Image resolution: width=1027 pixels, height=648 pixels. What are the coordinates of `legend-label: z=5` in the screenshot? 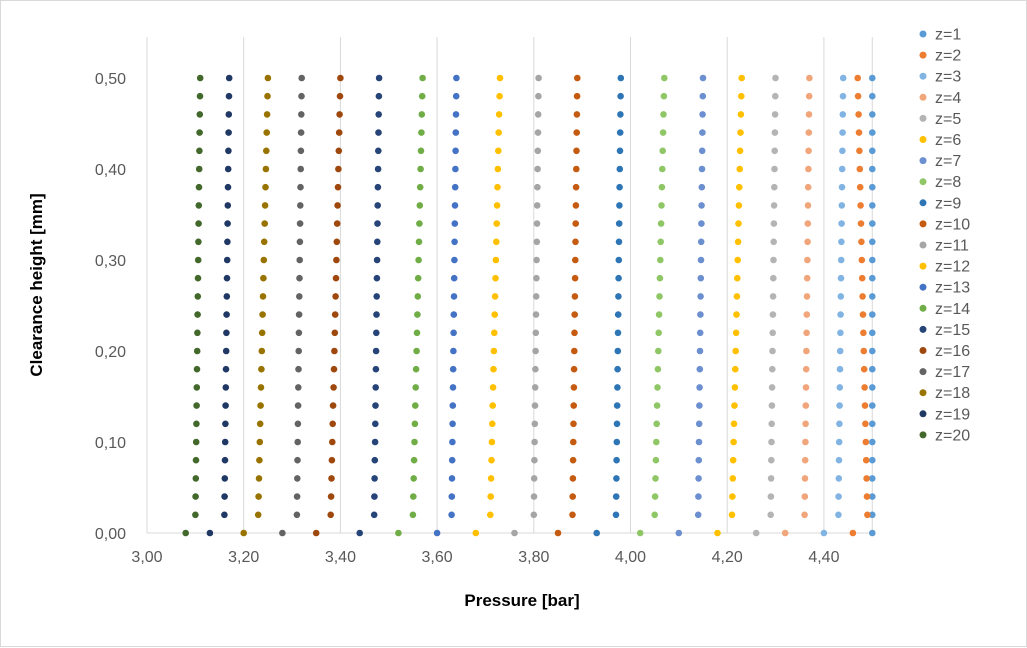 It's located at (948, 119).